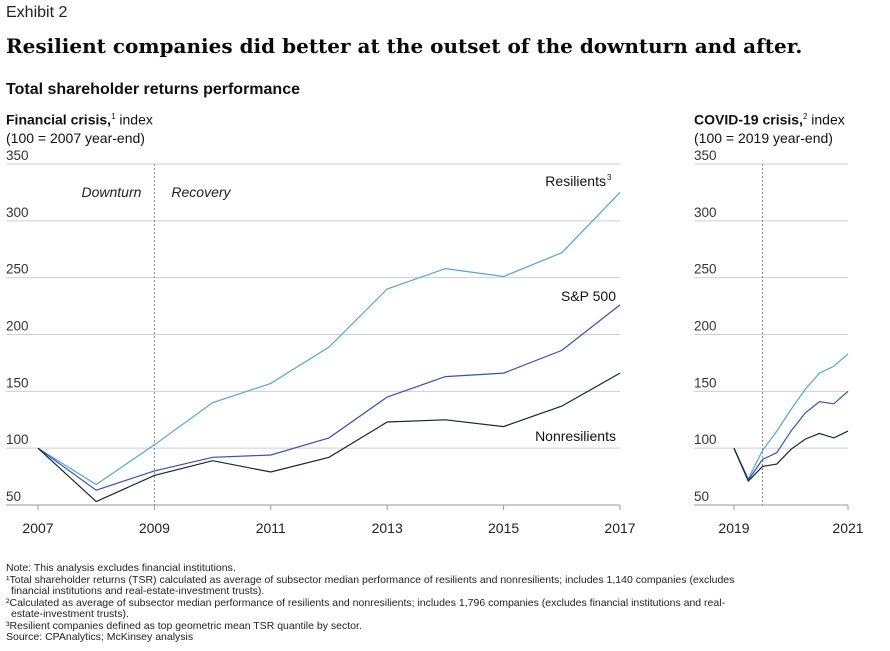  I want to click on note-line: estate-investment trusts)., so click(70, 614).